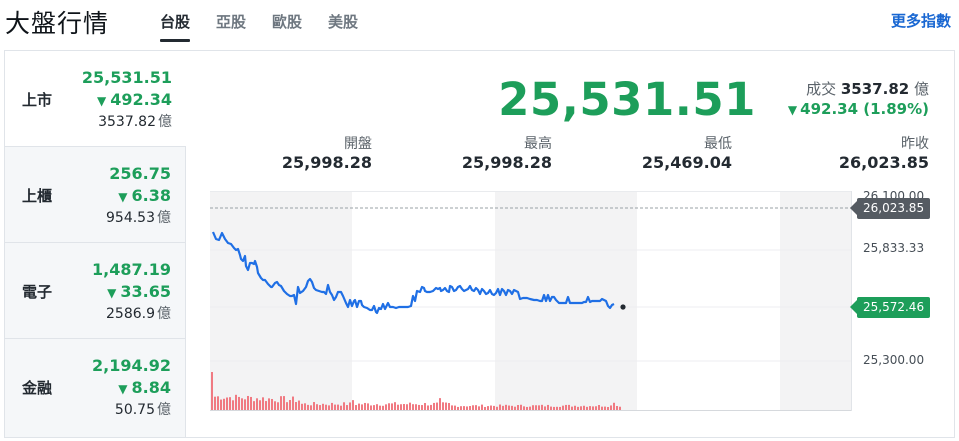 Image resolution: width=959 pixels, height=441 pixels. What do you see at coordinates (915, 144) in the screenshot?
I see `stat-label: 昨收` at bounding box center [915, 144].